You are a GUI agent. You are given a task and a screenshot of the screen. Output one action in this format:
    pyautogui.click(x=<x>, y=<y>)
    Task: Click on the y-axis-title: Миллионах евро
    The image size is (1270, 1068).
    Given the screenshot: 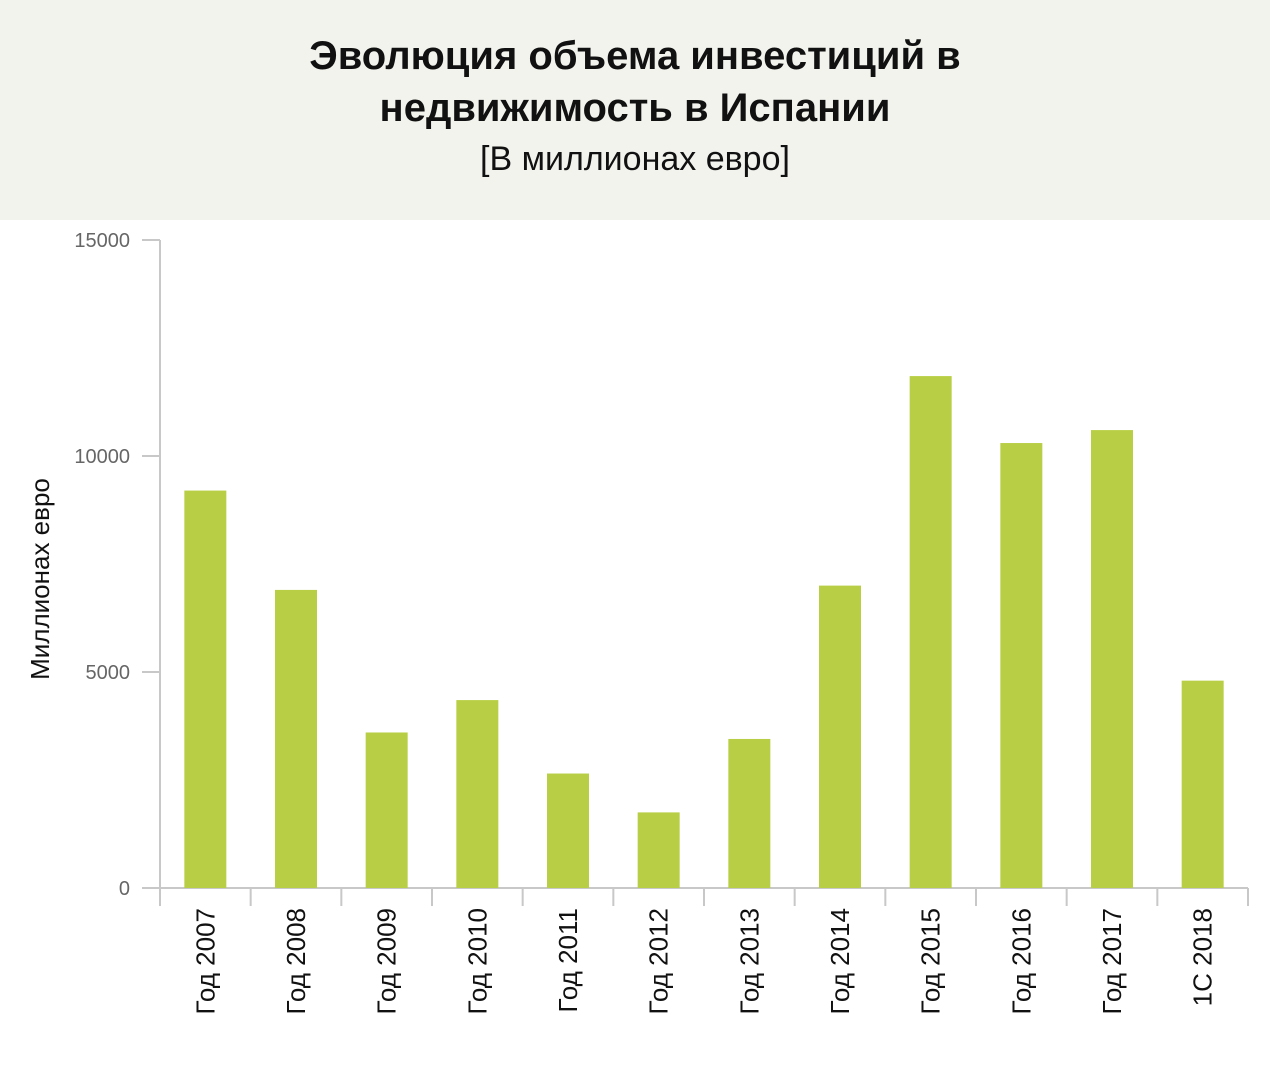 What is the action you would take?
    pyautogui.click(x=40, y=579)
    